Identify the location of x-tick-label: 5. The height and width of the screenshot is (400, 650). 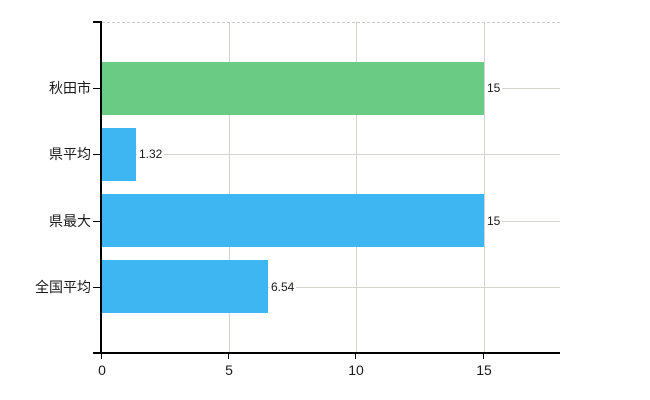
(229, 370).